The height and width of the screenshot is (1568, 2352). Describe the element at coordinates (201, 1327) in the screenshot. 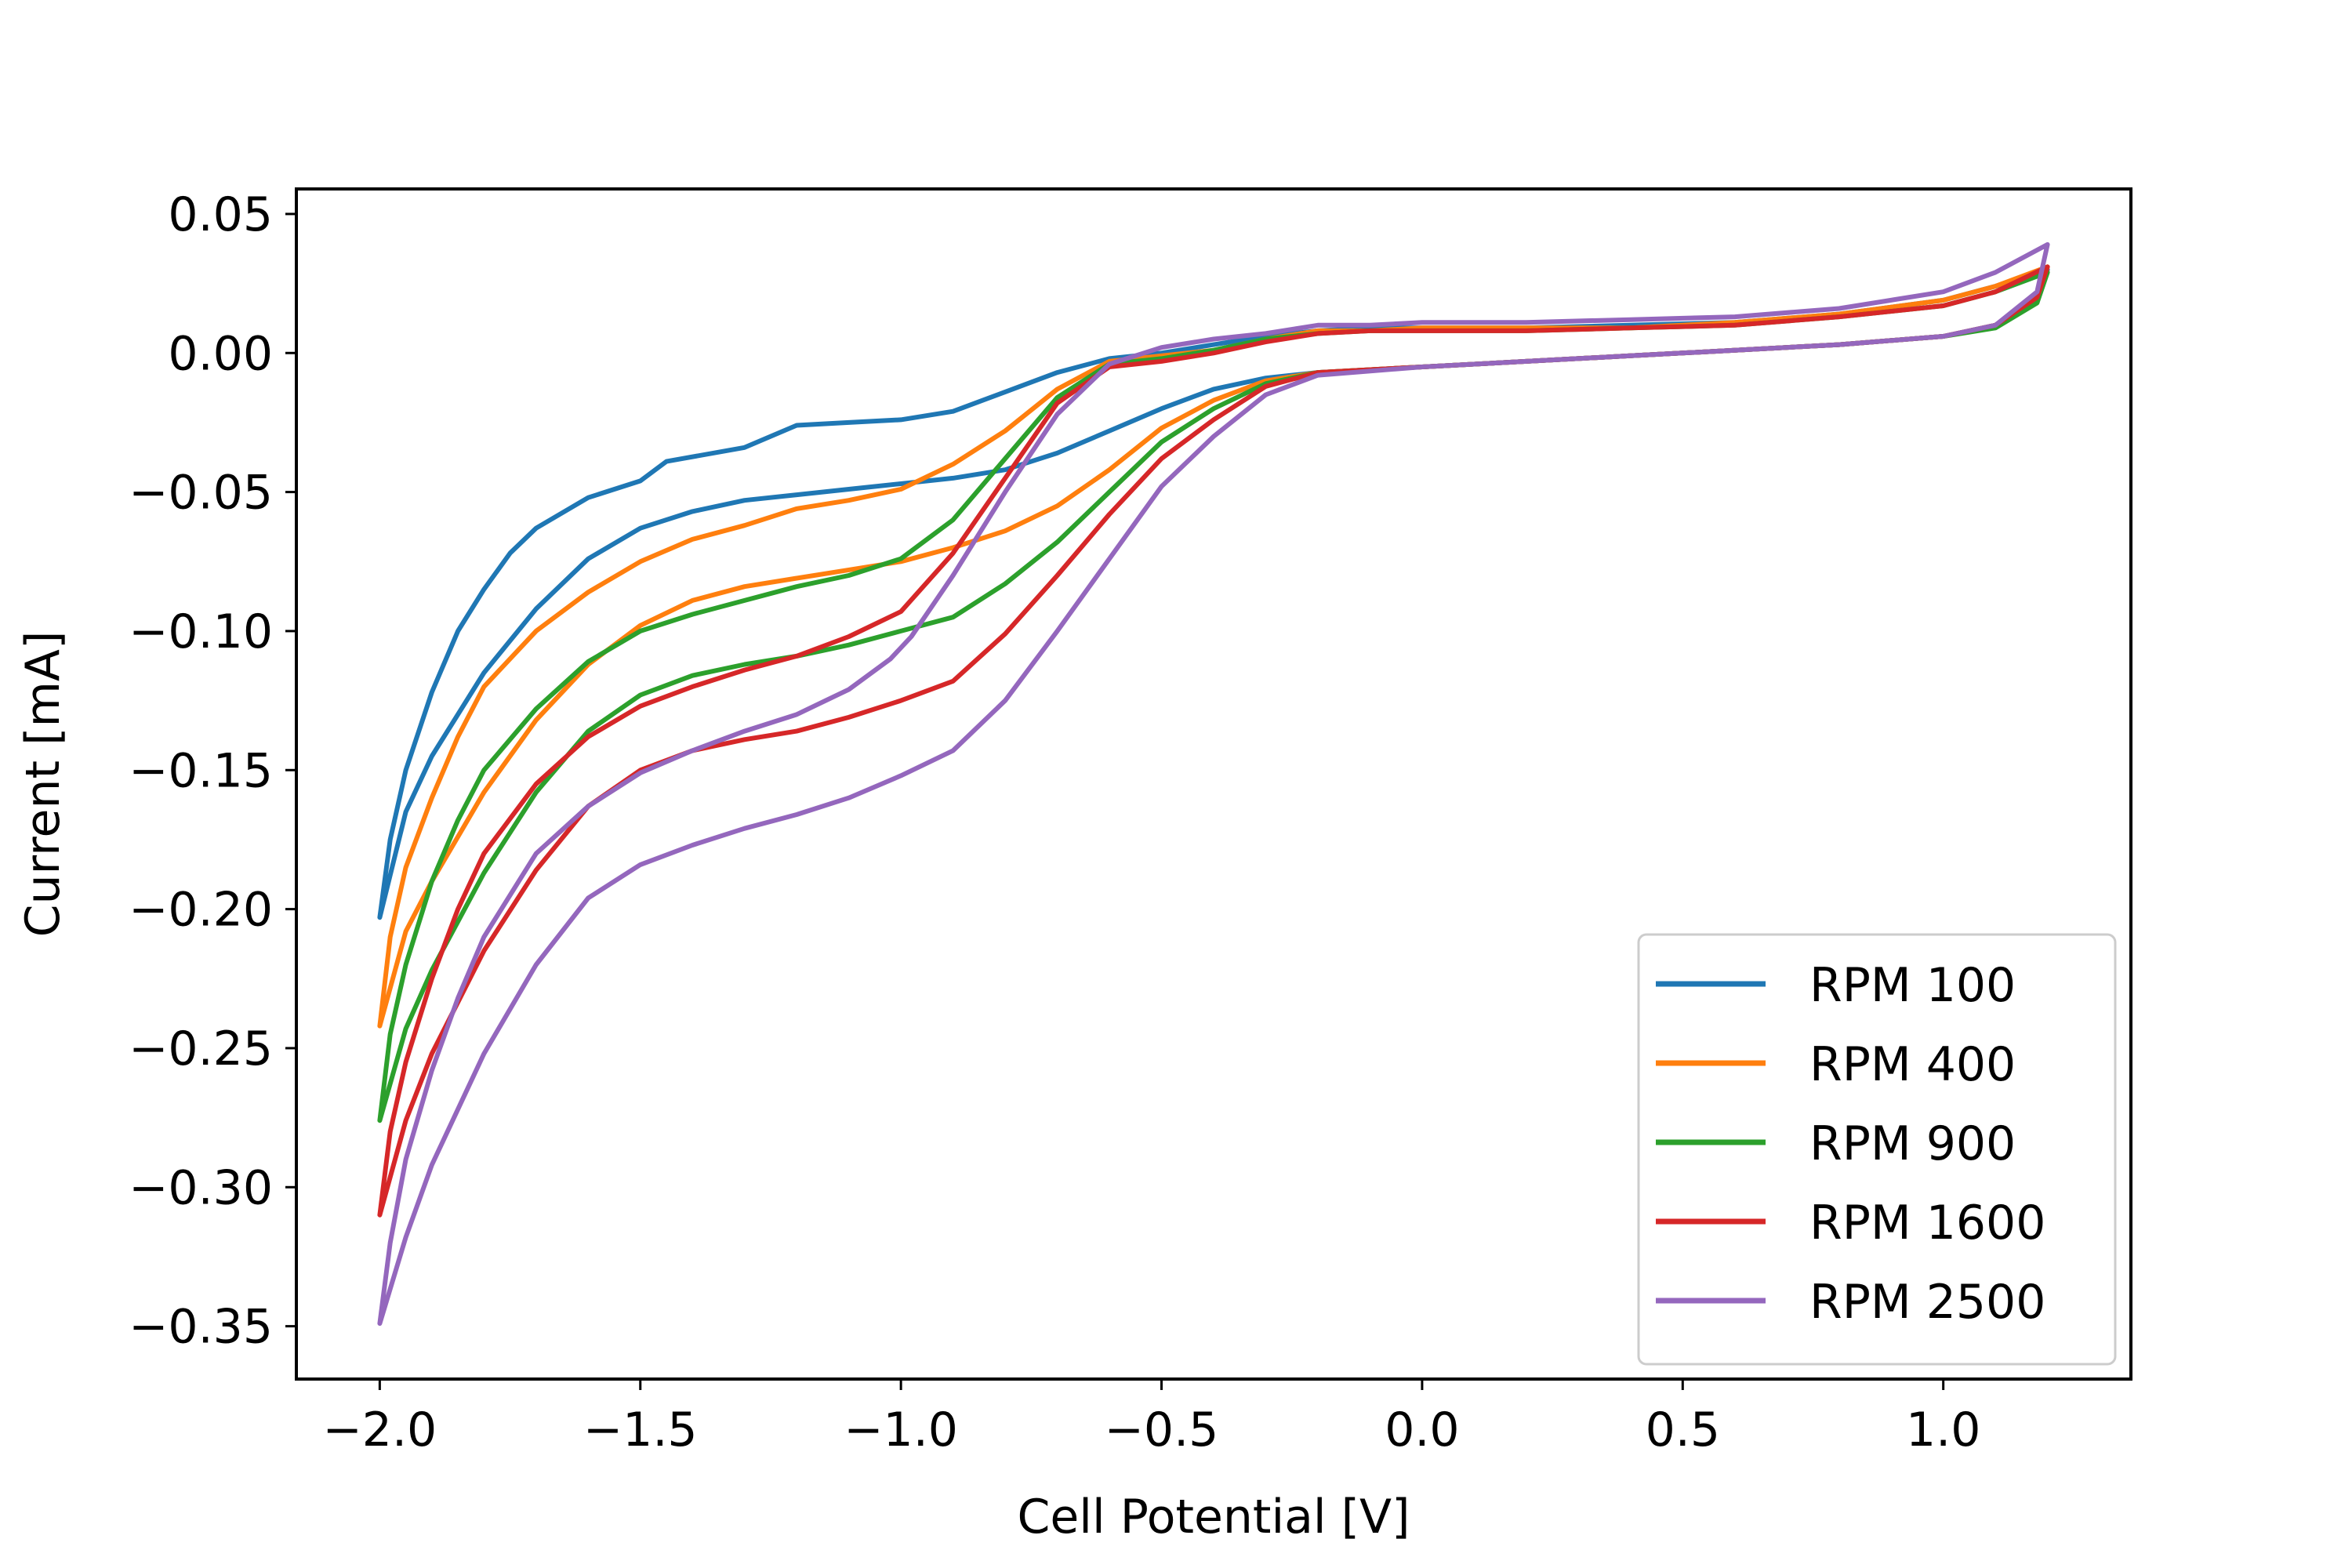

I see `y-tick-label: −0.35` at that location.